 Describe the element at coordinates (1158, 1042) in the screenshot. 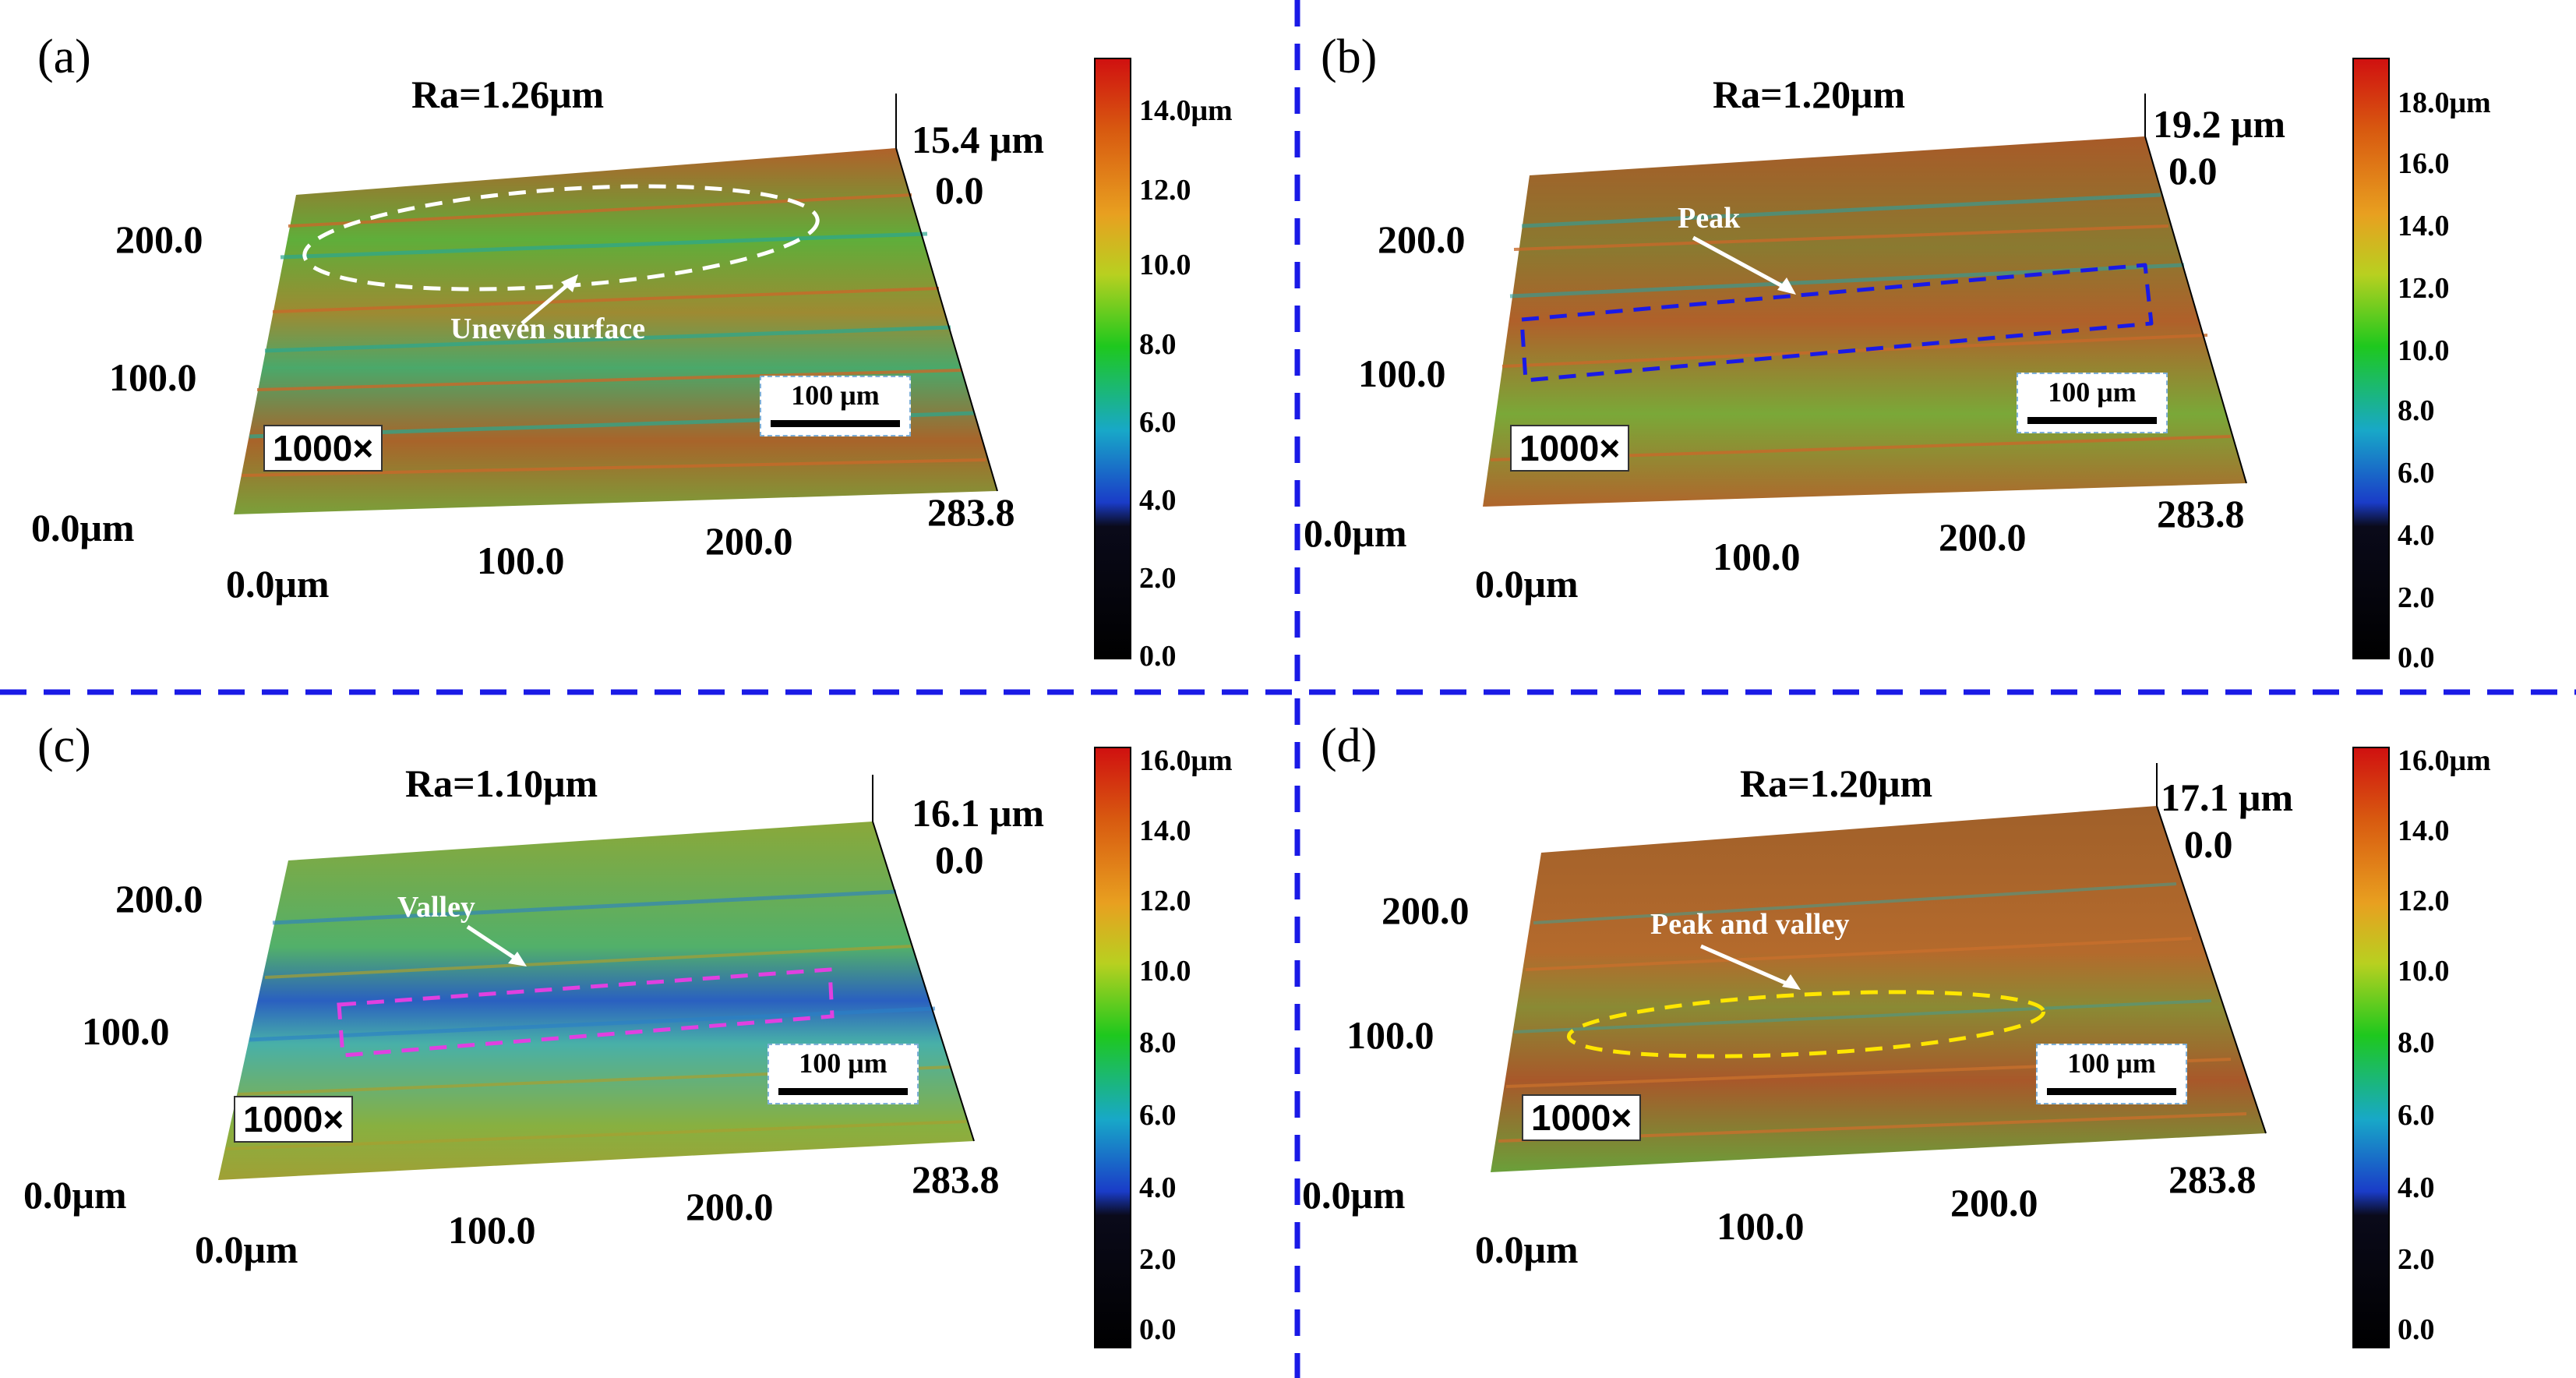

I see `cb-c-4: 8.0` at that location.